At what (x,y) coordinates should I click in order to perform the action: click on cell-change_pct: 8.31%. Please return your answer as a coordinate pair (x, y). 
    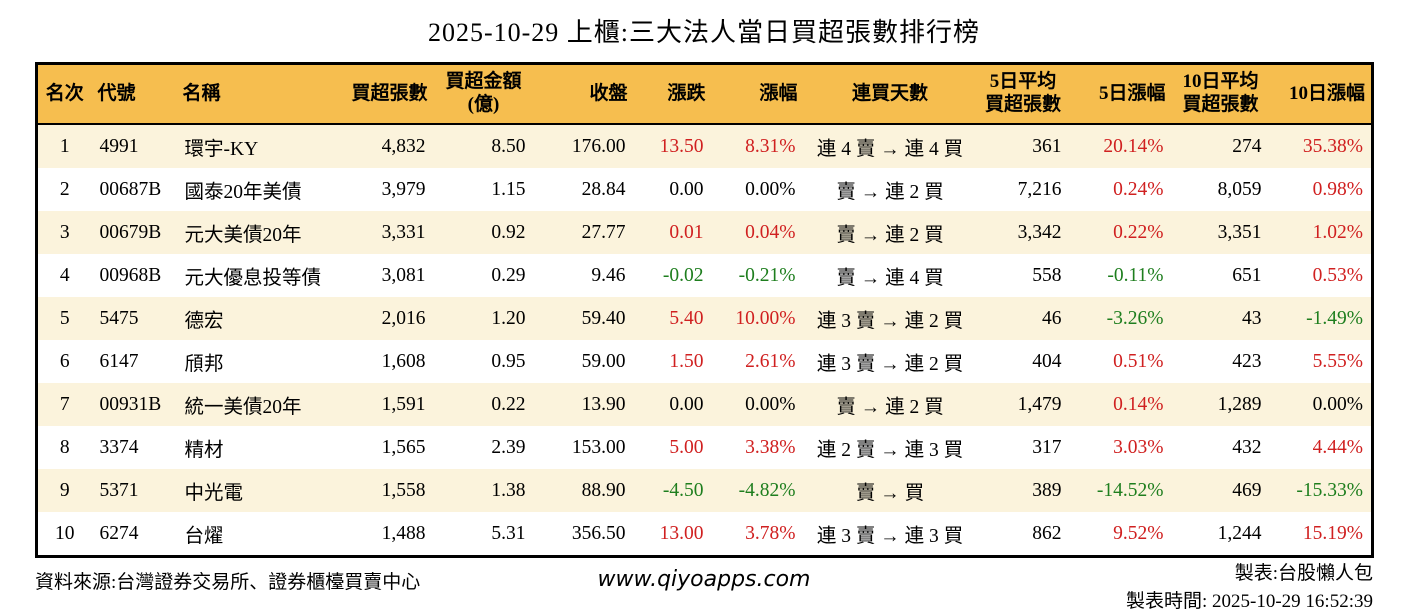
    Looking at the image, I should click on (757, 146).